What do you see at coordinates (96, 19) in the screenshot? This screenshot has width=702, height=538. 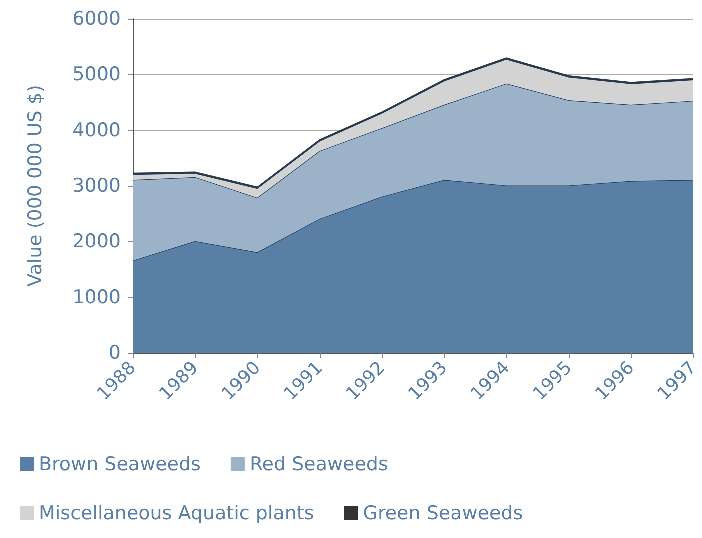 I see `y-tick-label: 6000` at bounding box center [96, 19].